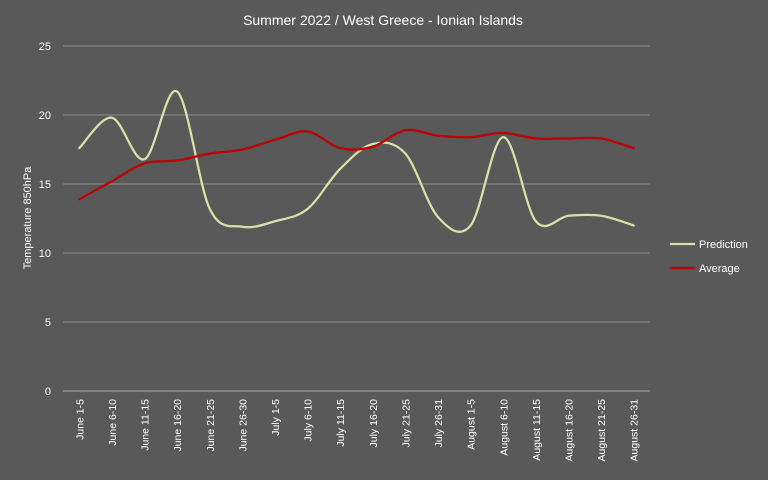  What do you see at coordinates (341, 423) in the screenshot?
I see `x-tick-label: July 11-15` at bounding box center [341, 423].